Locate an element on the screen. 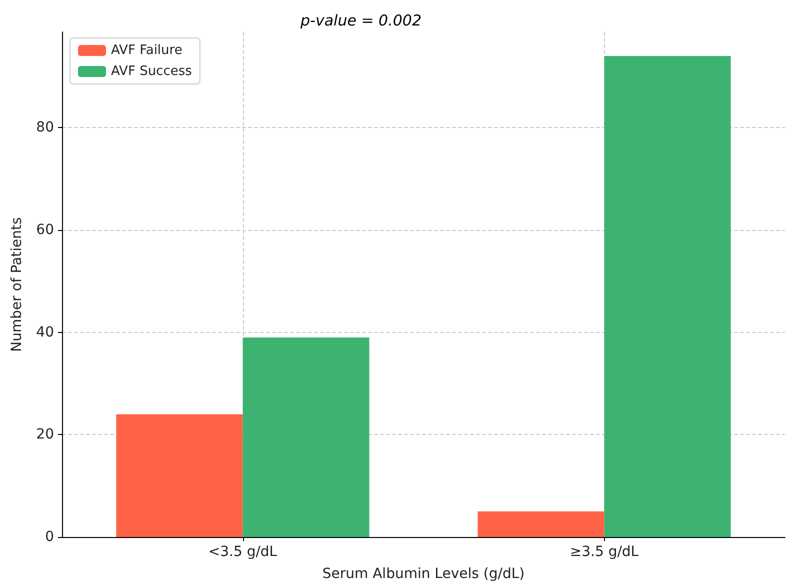 This screenshot has width=786, height=586. x-tick-label: ≥3.5 g/dL is located at coordinates (604, 552).